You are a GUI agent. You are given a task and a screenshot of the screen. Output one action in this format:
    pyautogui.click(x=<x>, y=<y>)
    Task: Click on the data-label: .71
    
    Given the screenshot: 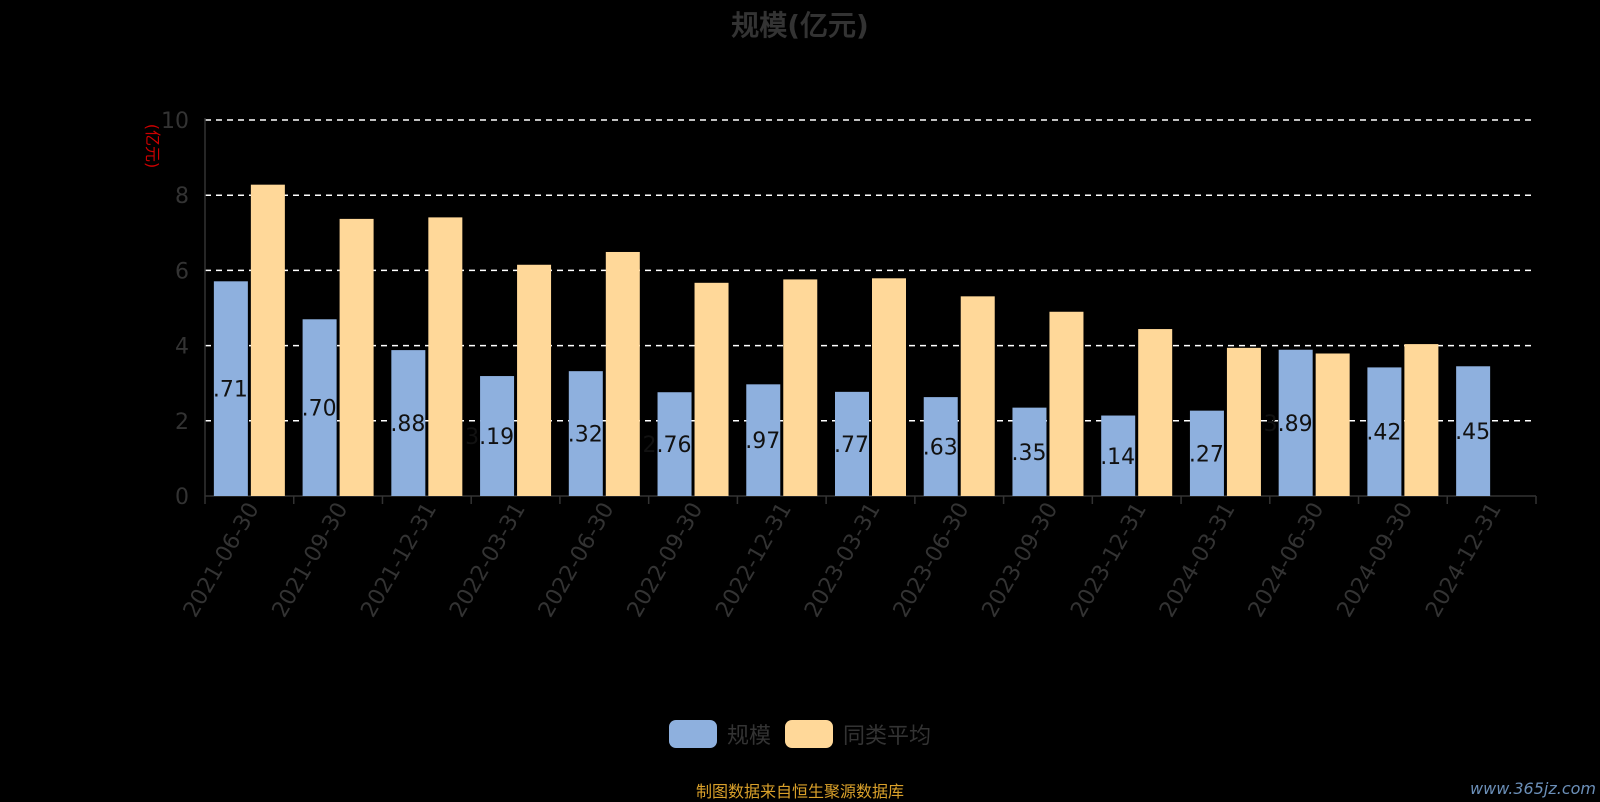 What is the action you would take?
    pyautogui.click(x=230, y=390)
    